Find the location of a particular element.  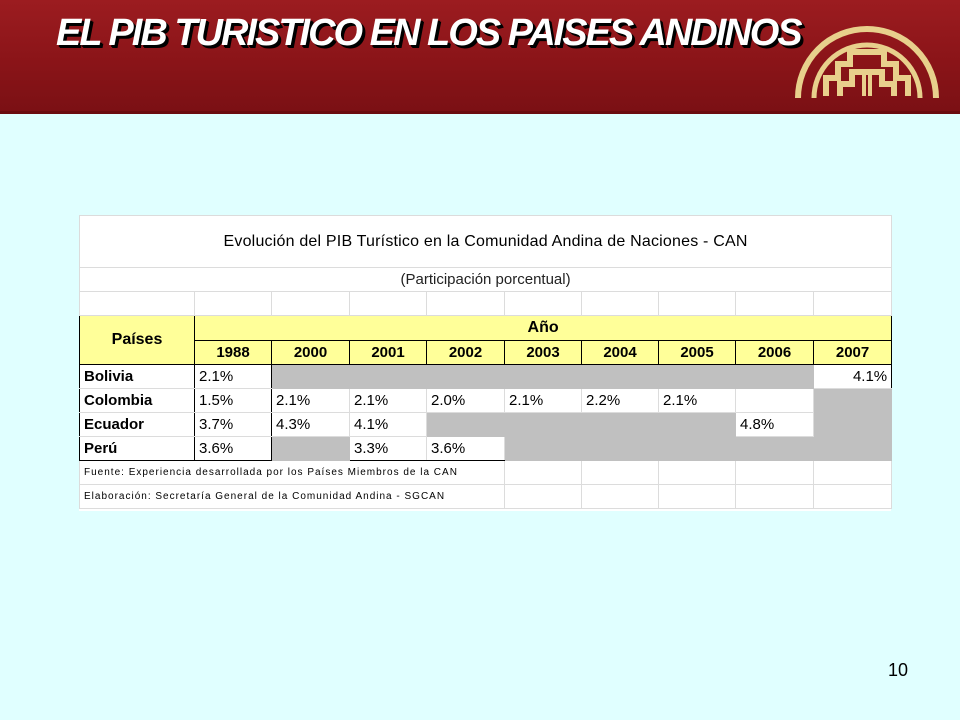

country-cell: Ecuador is located at coordinates (137, 424).